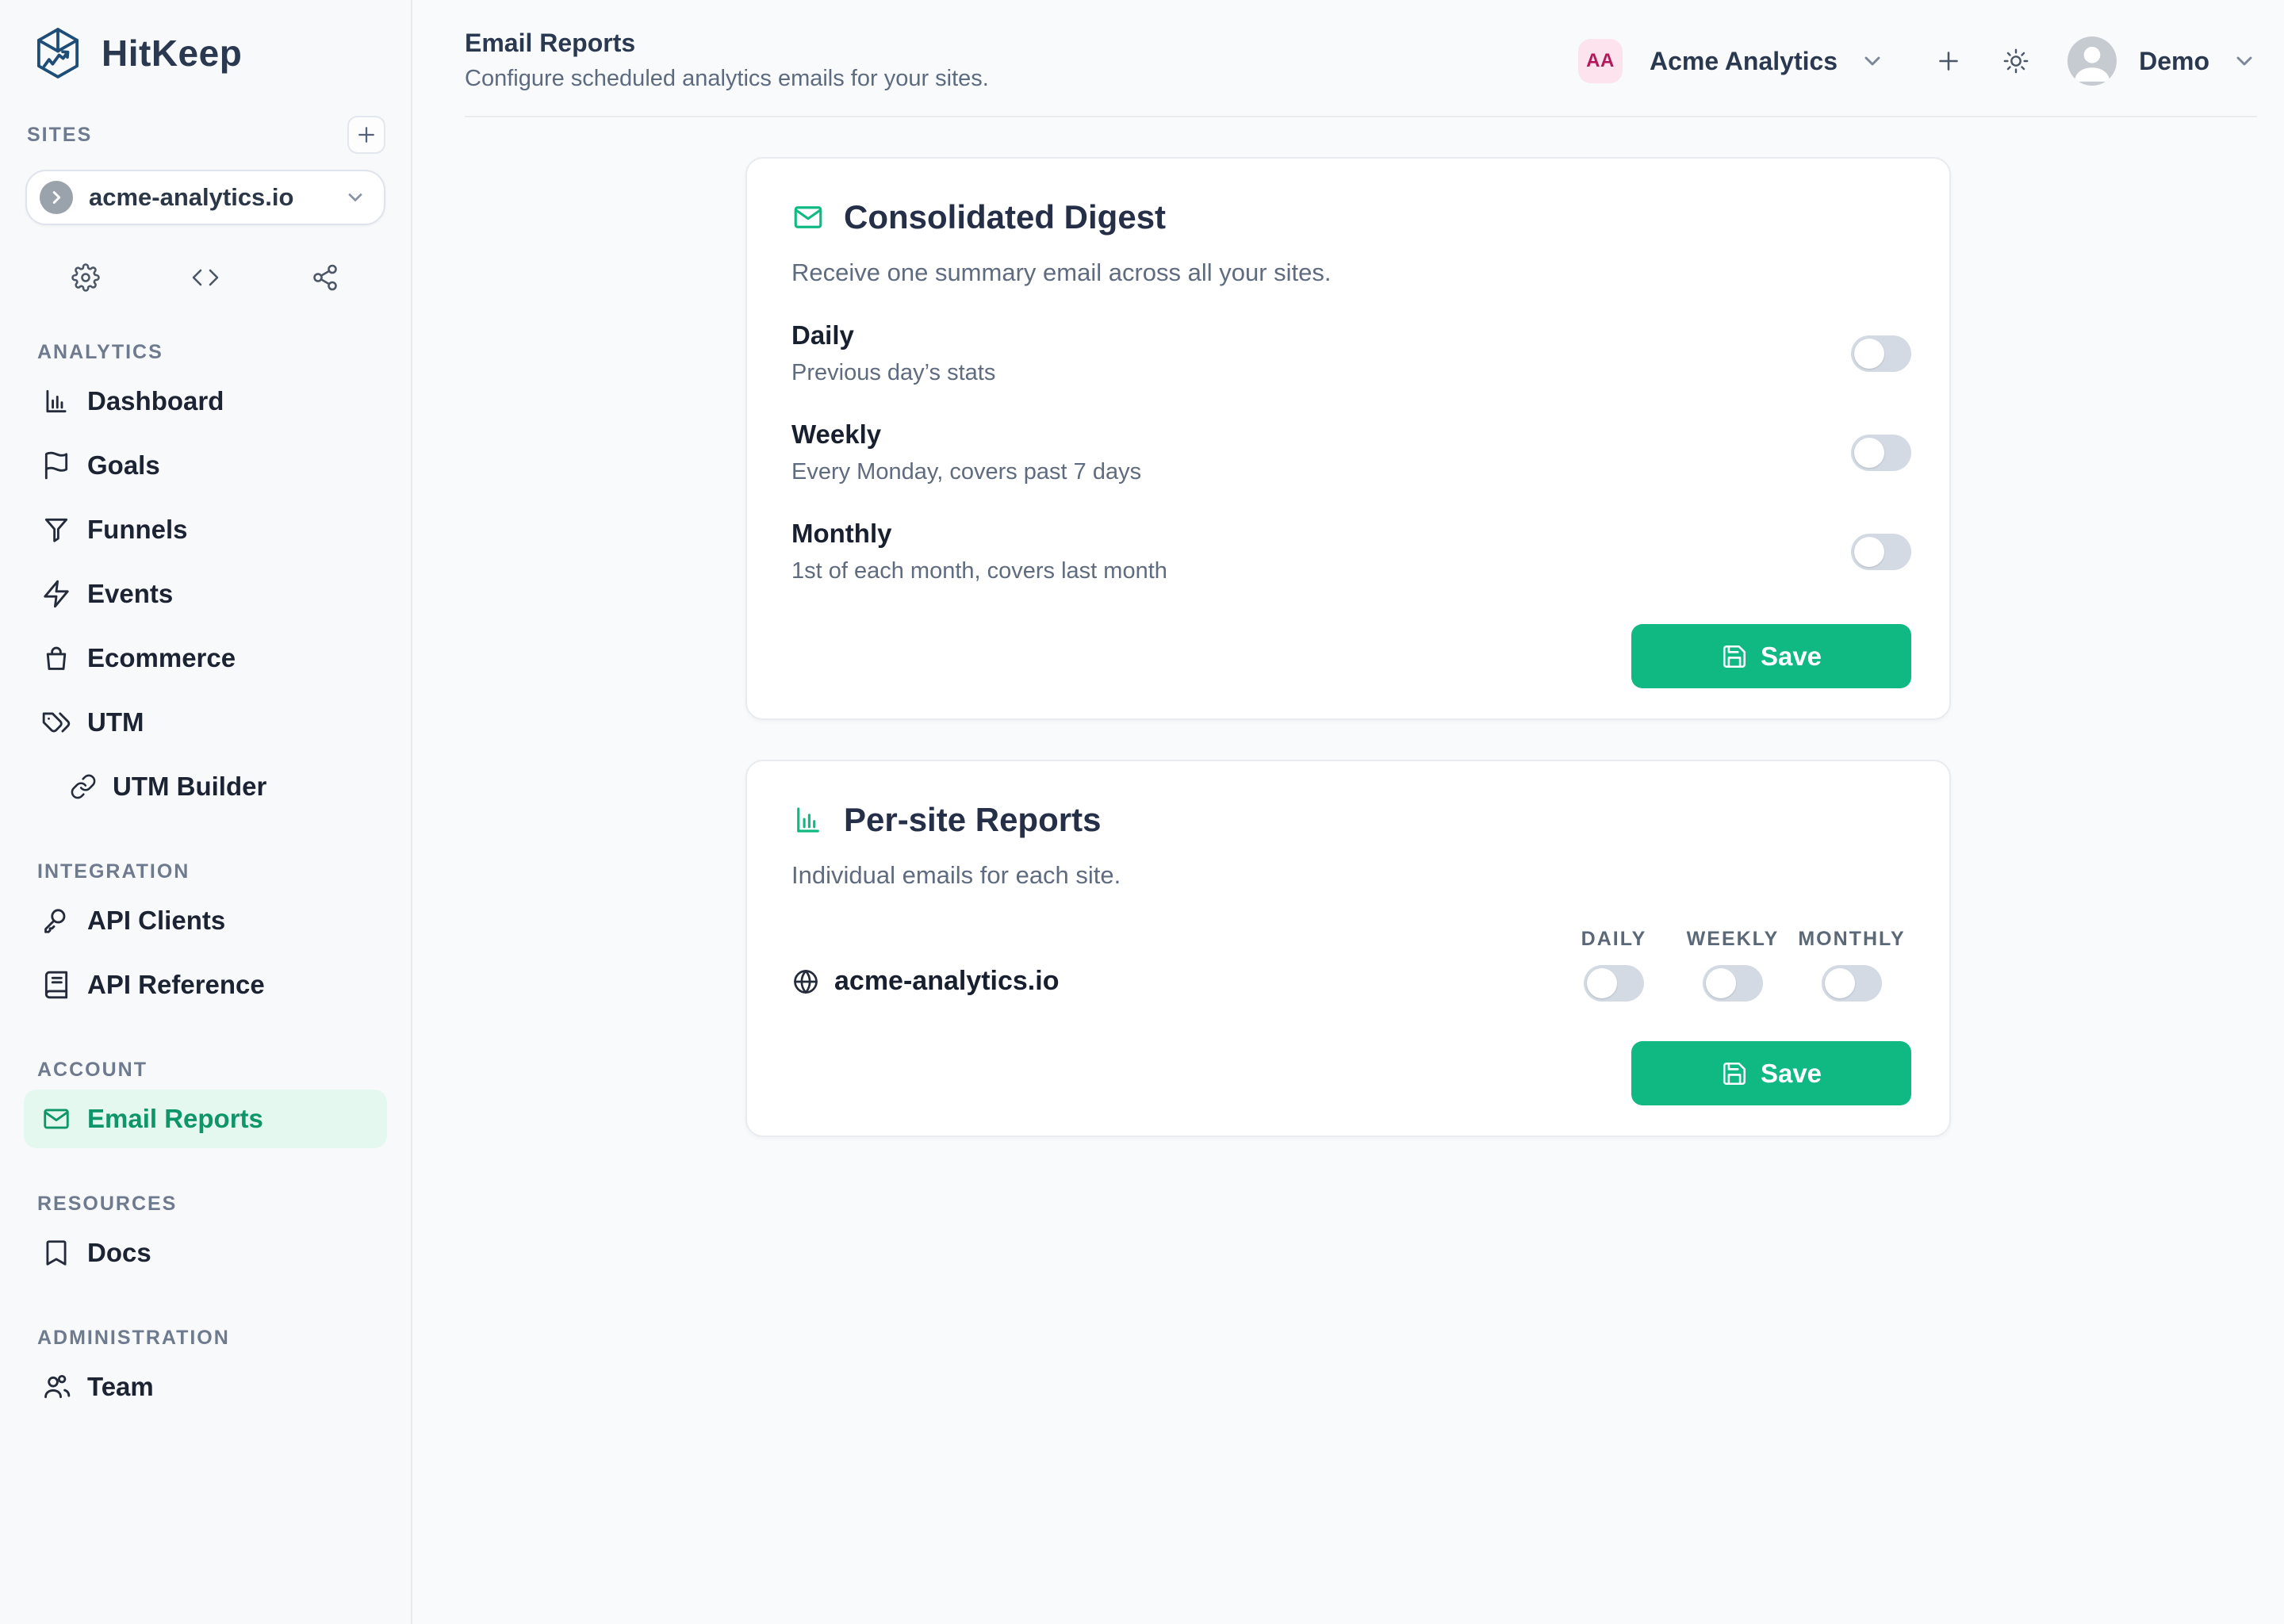 The image size is (2284, 1624). What do you see at coordinates (119, 1252) in the screenshot?
I see `sidebar-item-label: Docs` at bounding box center [119, 1252].